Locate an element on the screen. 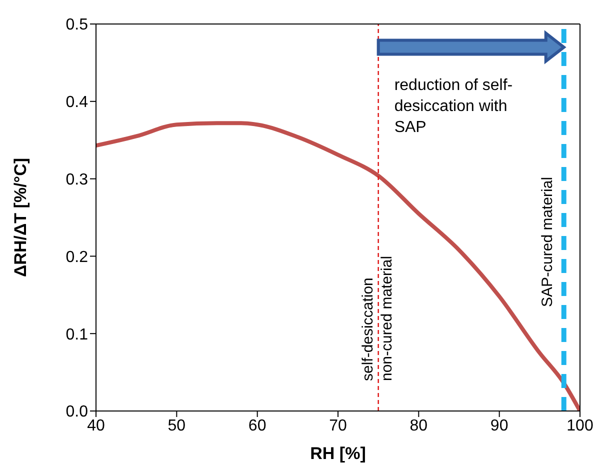 Image resolution: width=605 pixels, height=473 pixels. x-tick-label: 50 is located at coordinates (177, 425).